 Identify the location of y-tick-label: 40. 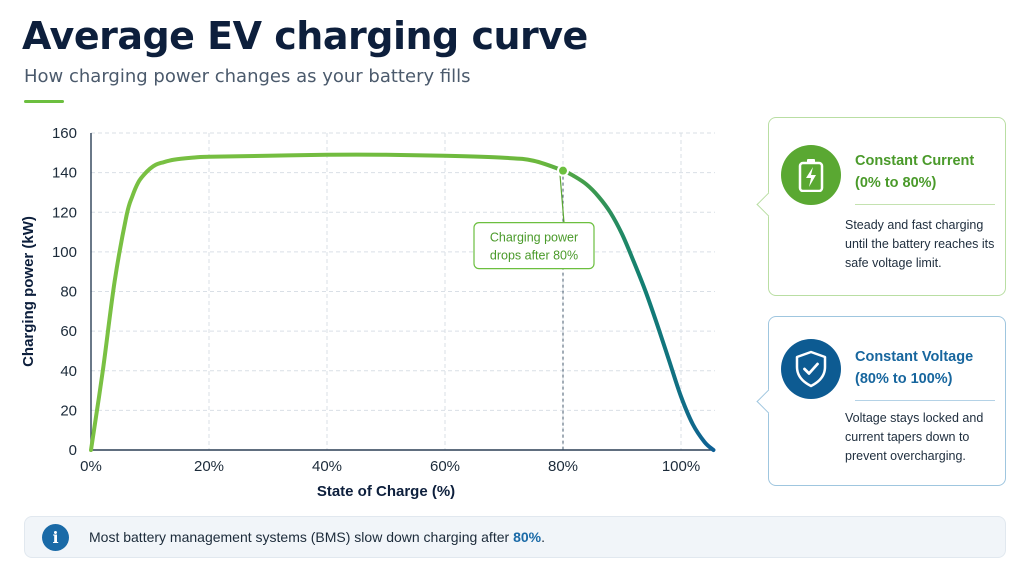
(68, 371).